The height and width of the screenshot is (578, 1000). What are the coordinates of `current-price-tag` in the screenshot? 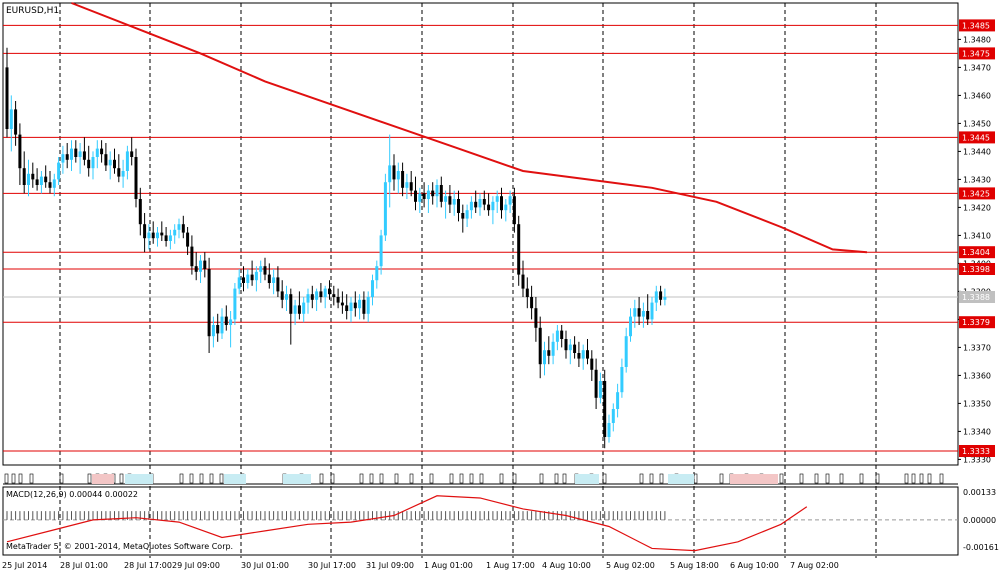 It's located at (977, 297).